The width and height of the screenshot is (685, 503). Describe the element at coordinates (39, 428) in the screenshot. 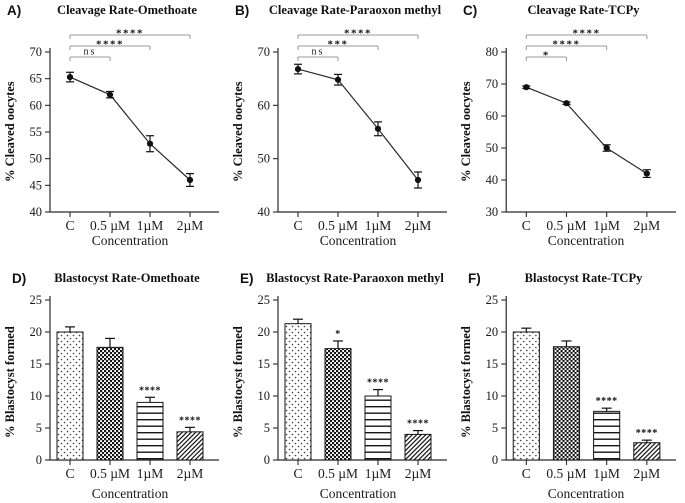

I see `y-tick-label: 5` at that location.